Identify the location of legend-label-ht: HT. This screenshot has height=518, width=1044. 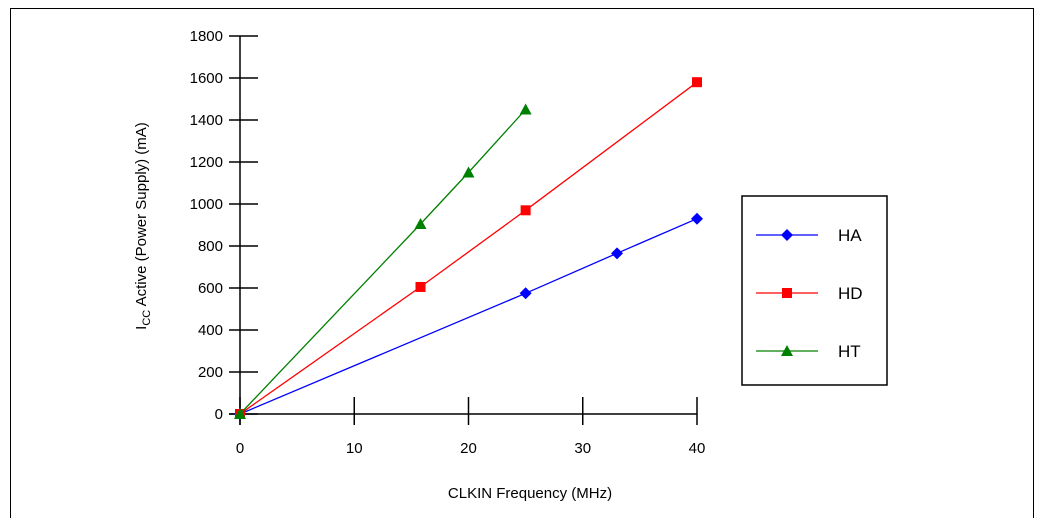
(849, 351).